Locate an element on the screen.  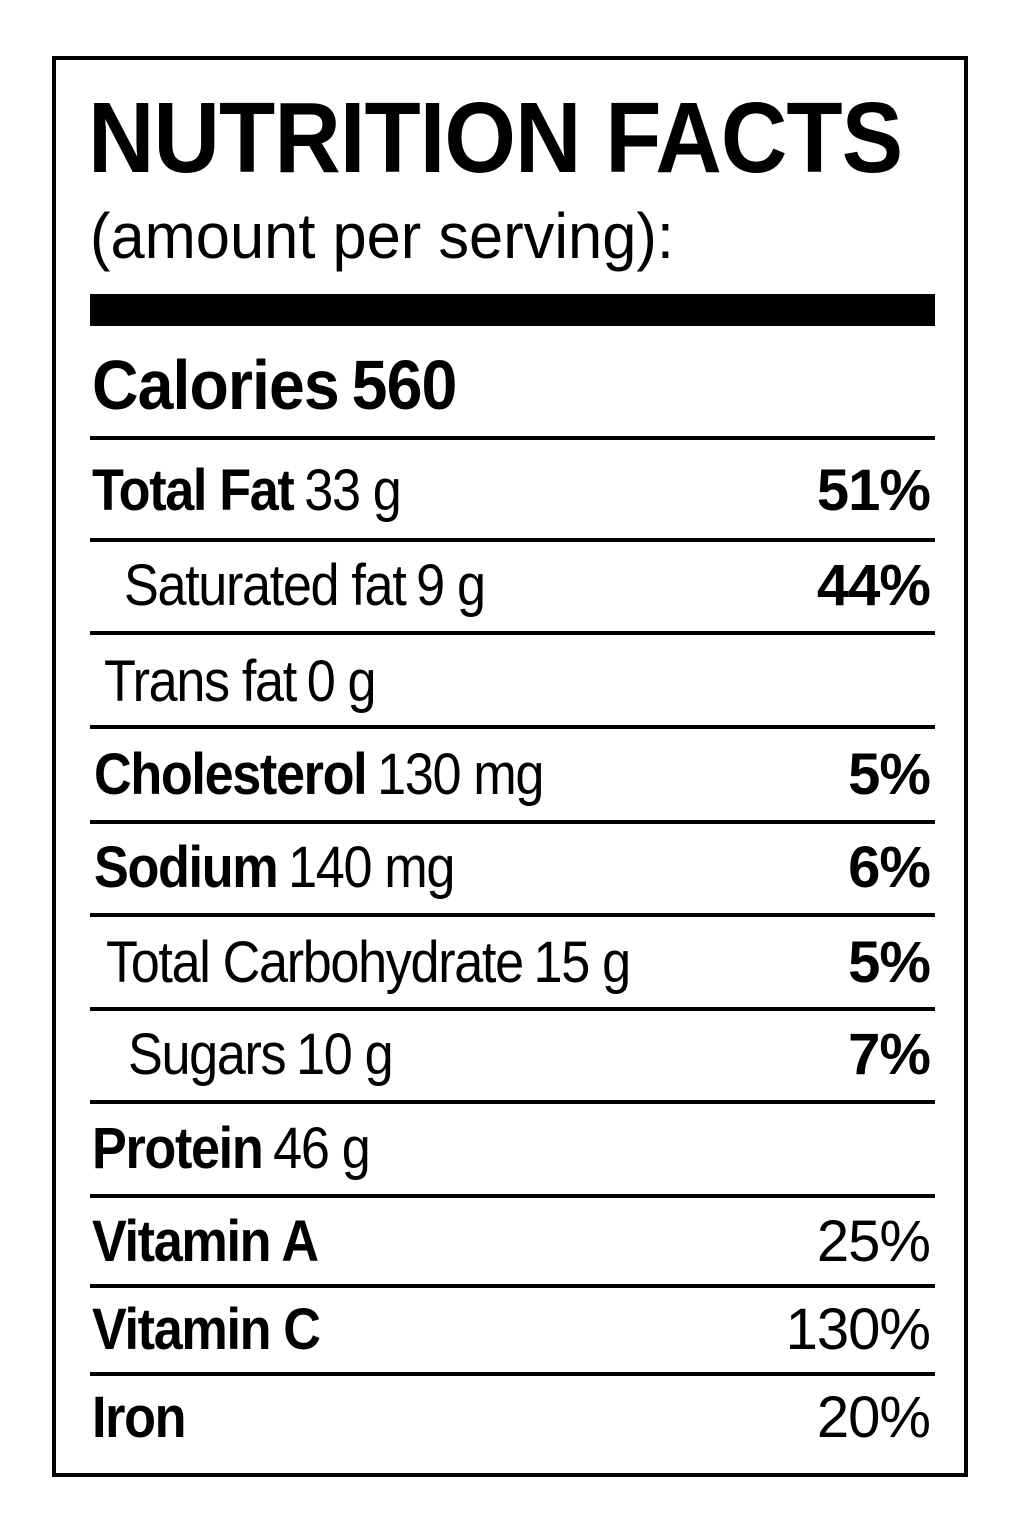
nutrient-name: Cholesterol 130 mg is located at coordinates (319, 775).